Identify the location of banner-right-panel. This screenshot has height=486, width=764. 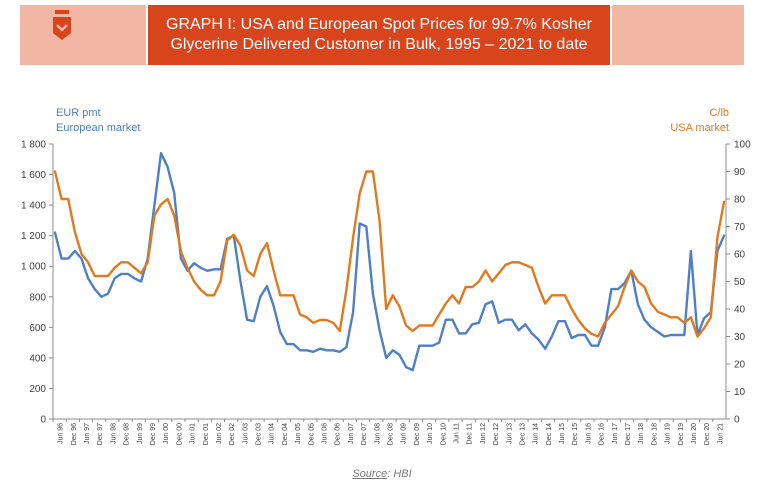
(678, 35).